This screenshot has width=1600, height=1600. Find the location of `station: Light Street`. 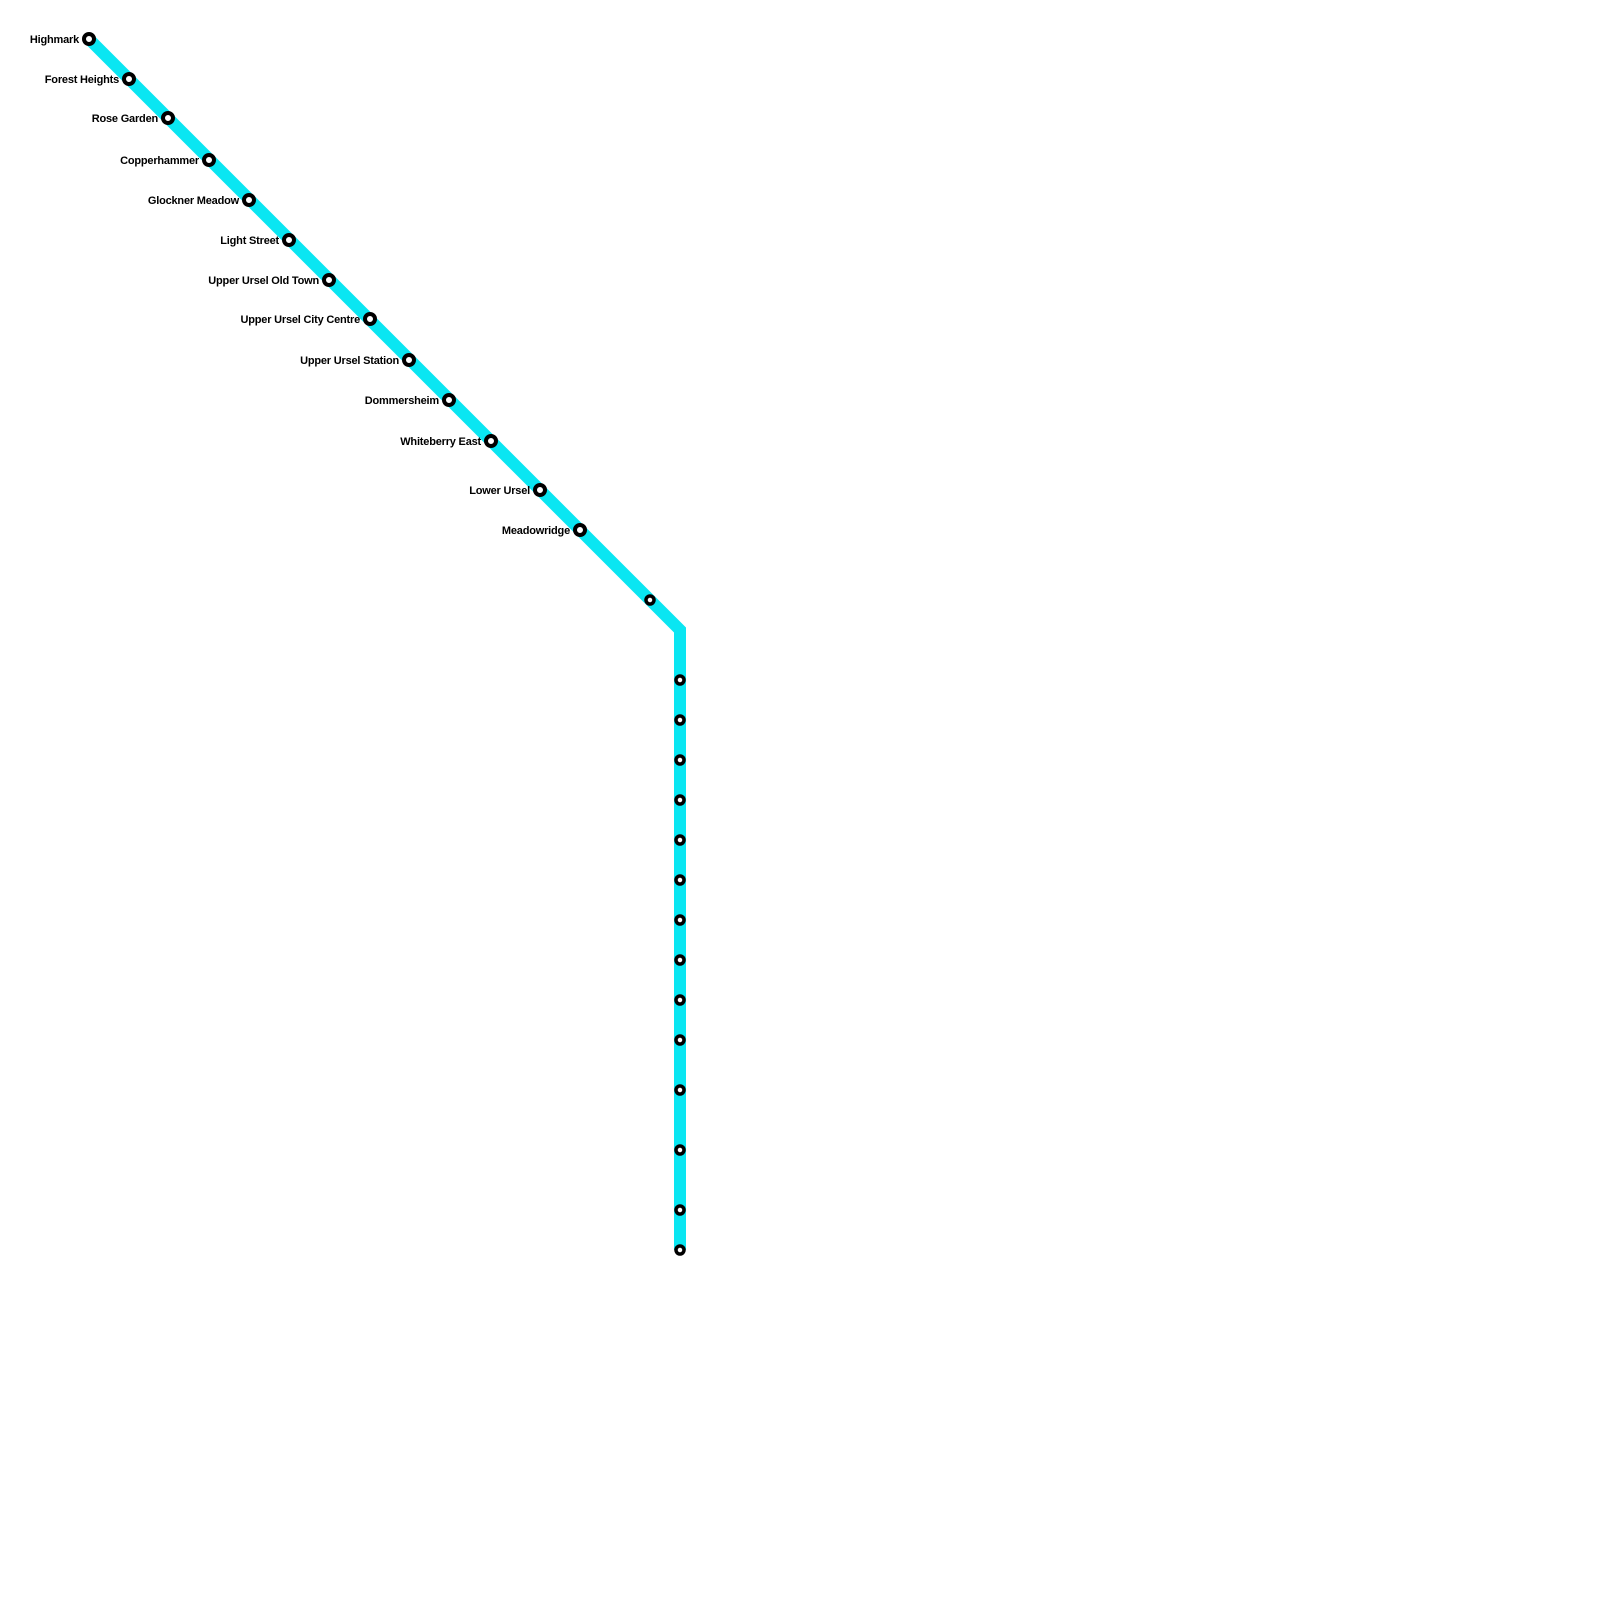

station: Light Street is located at coordinates (258, 240).